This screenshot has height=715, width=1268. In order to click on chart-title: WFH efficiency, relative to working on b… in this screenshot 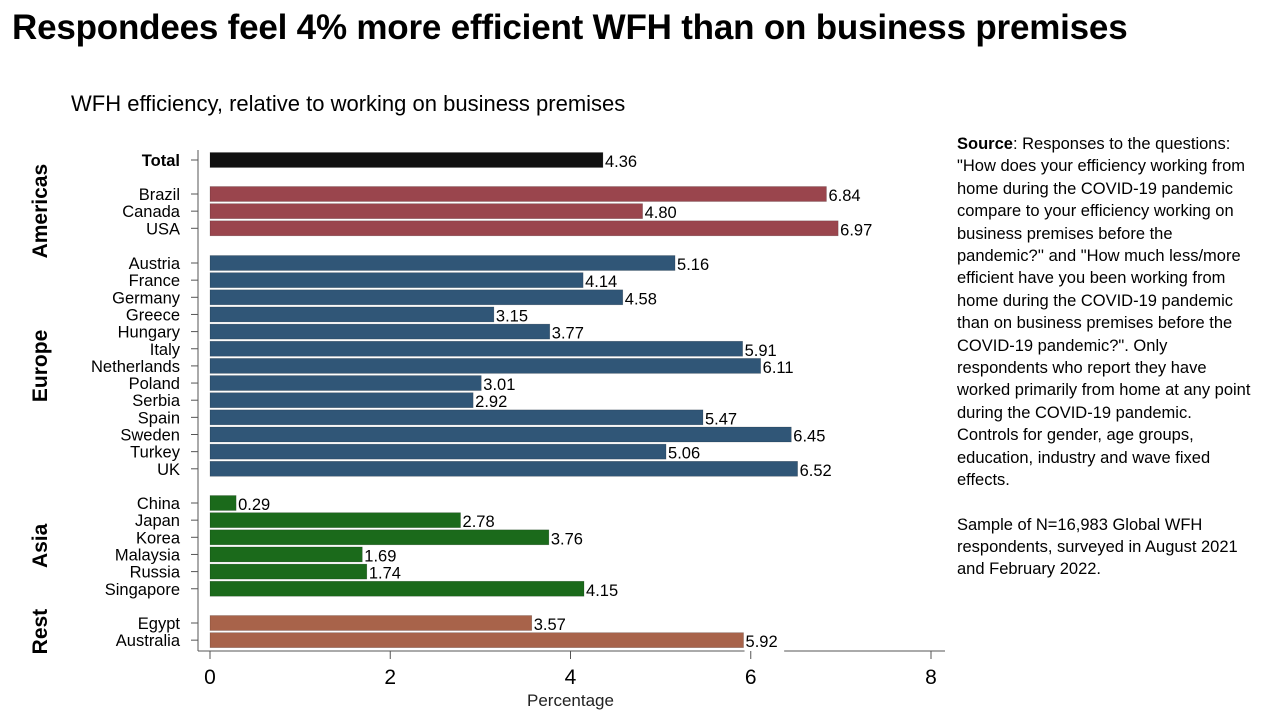, I will do `click(348, 103)`.